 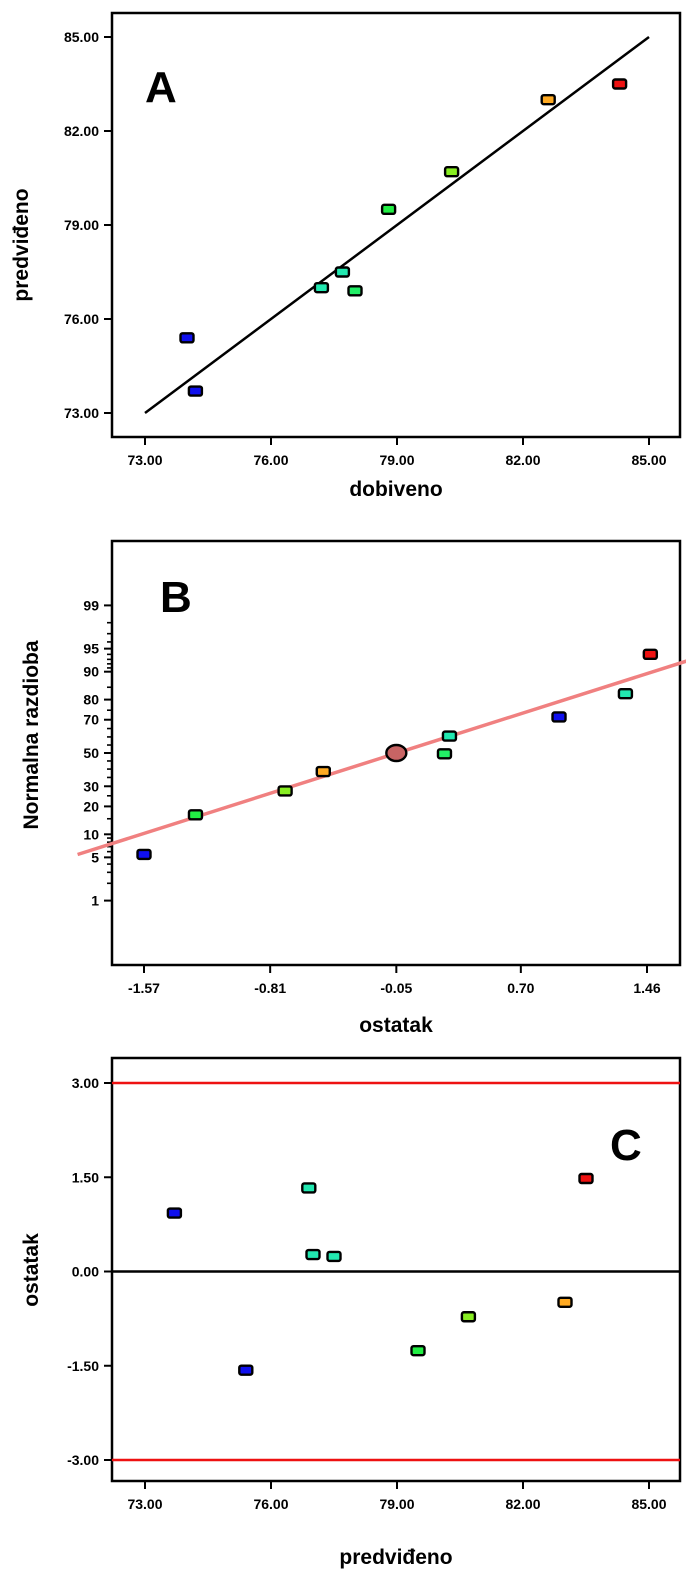 I want to click on panel-c-xtick-label-2: 79.00, so click(x=396, y=1504).